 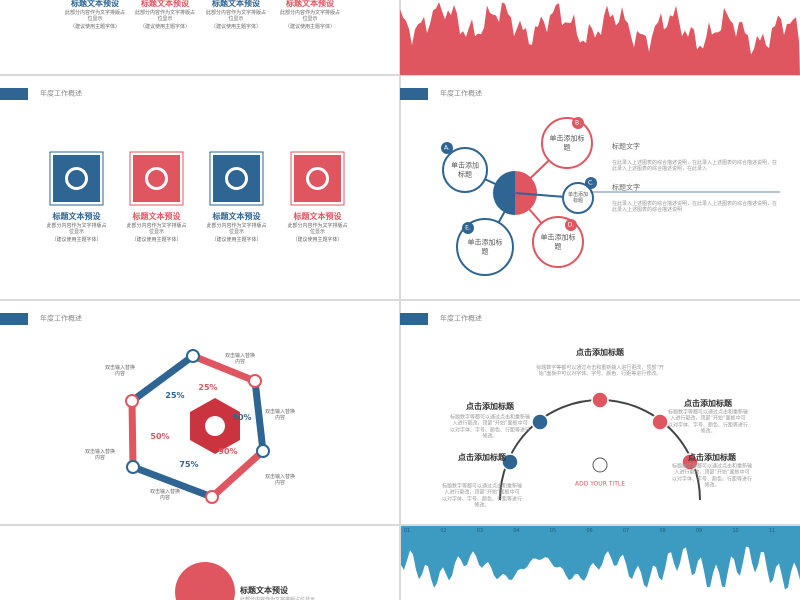 I want to click on axis-label: 01, so click(x=407, y=530).